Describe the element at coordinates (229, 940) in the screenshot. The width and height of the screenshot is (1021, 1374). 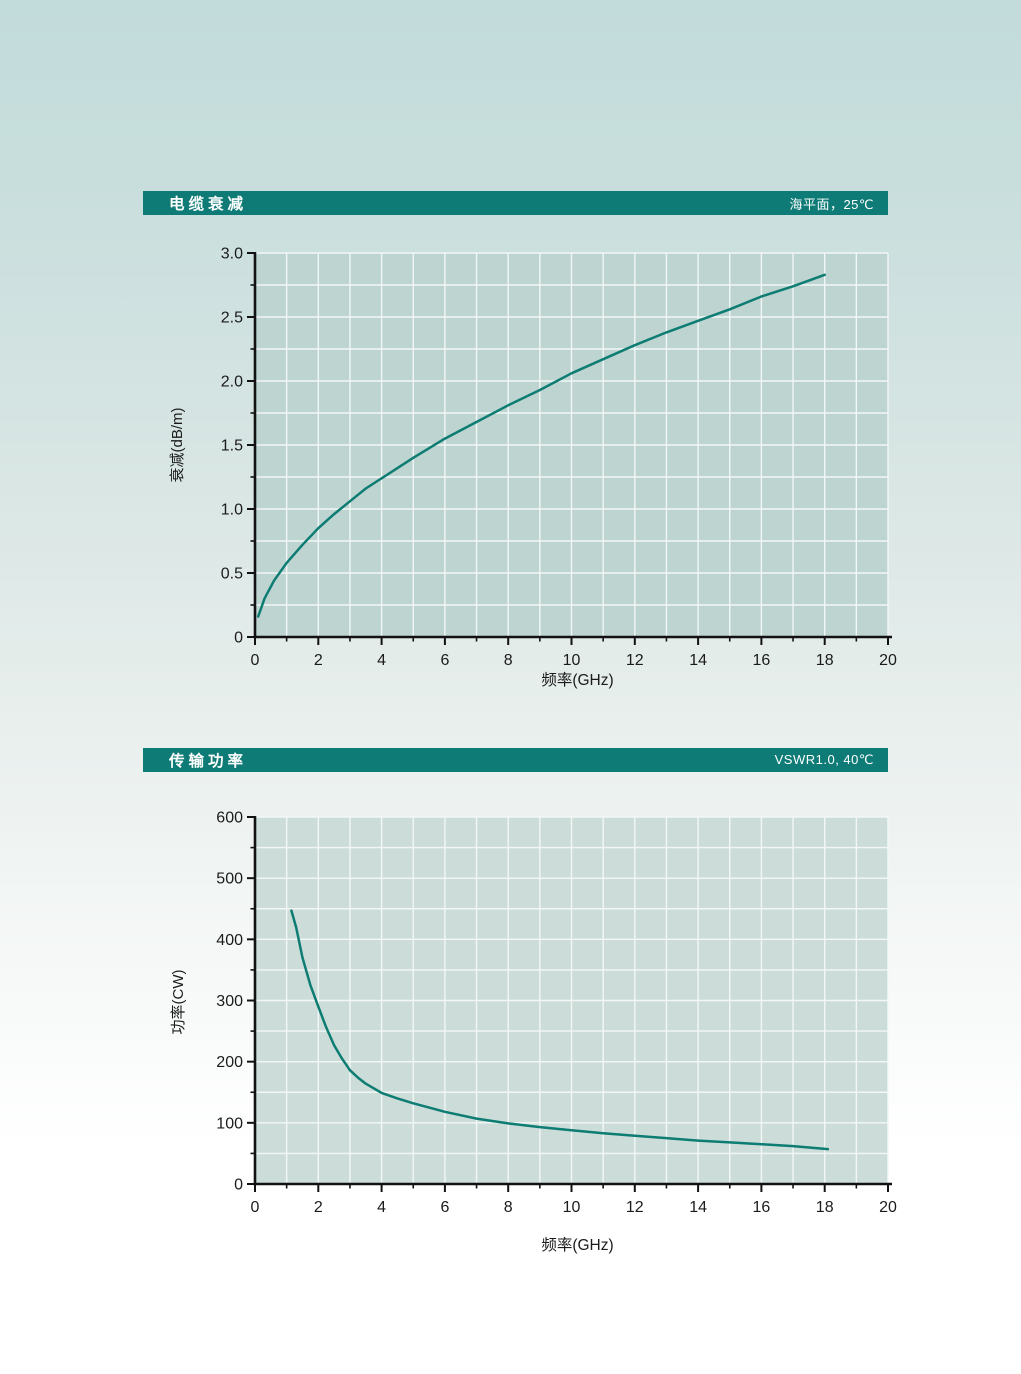
I see `y-tick-label: 400` at that location.